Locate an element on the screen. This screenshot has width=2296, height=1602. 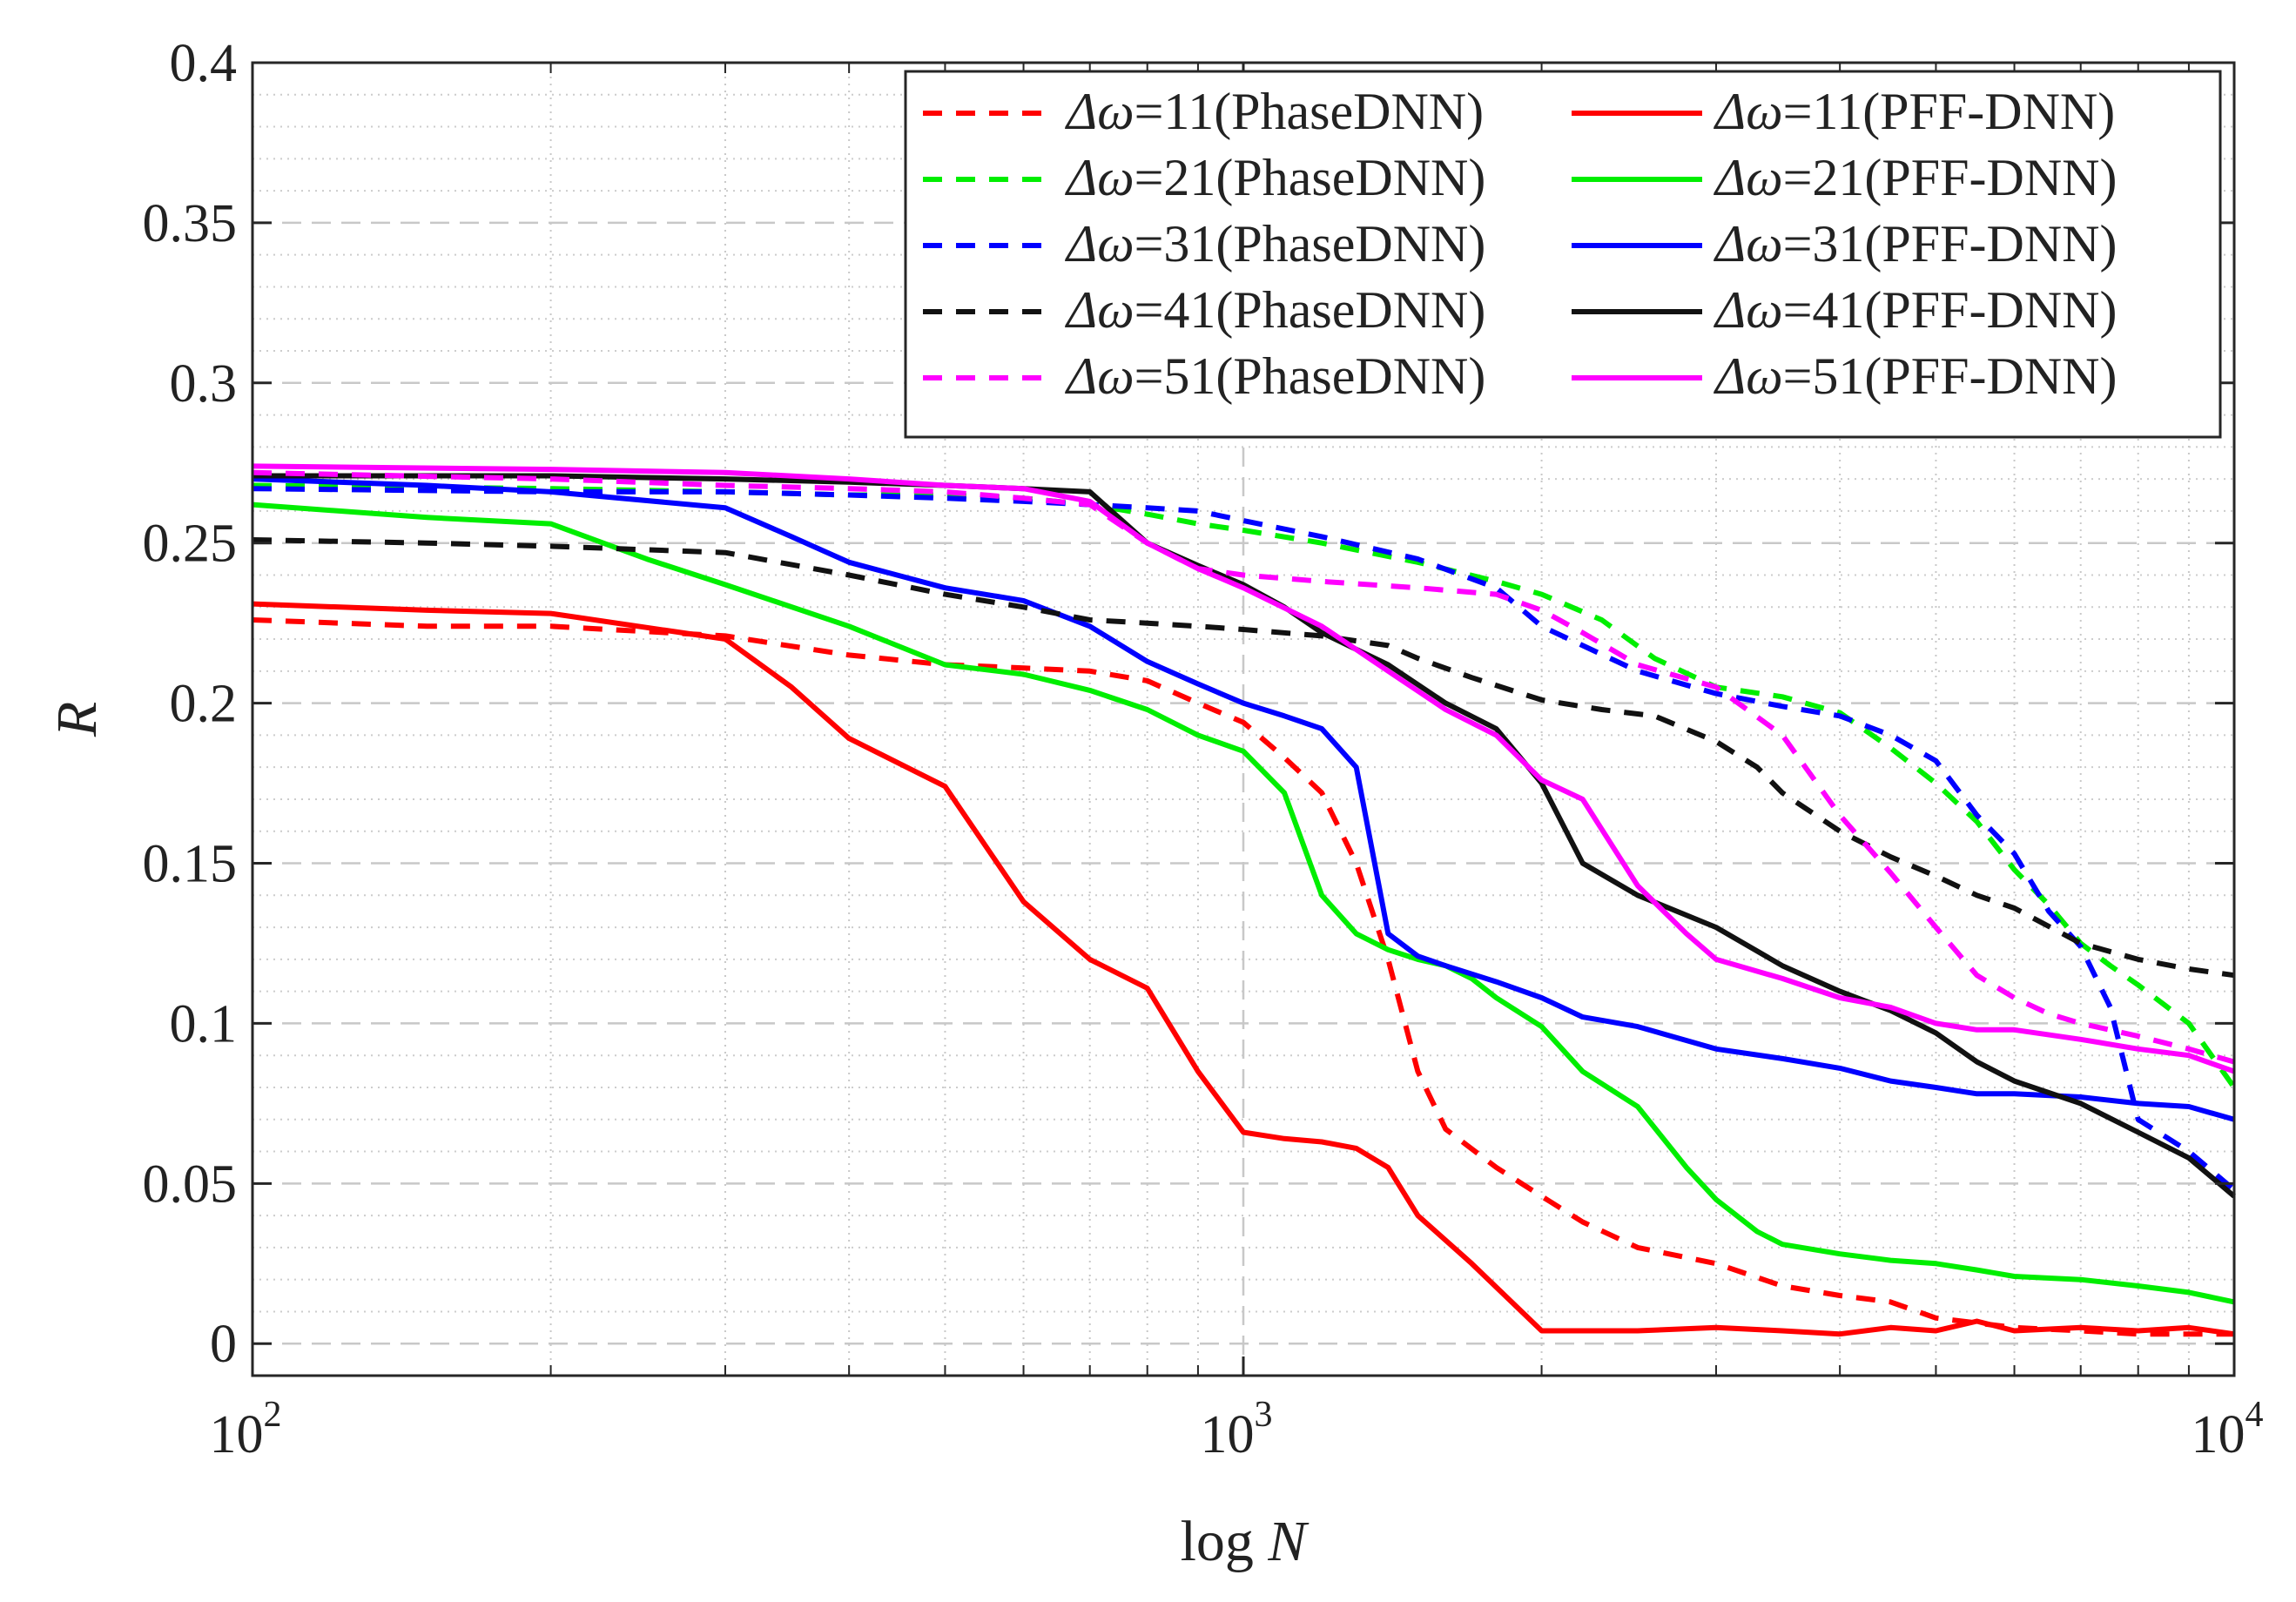
legend-label-7: Δω=41(PFF-DNN) is located at coordinates (1915, 310).